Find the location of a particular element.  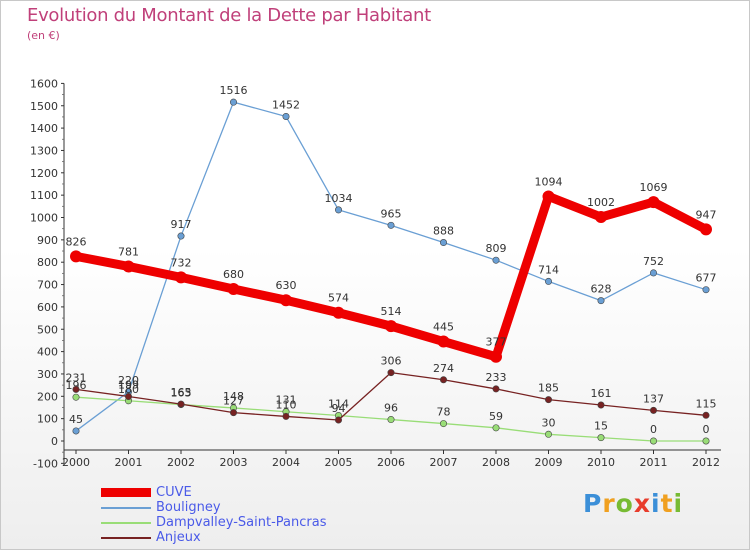

data-label: 1452 is located at coordinates (286, 104).